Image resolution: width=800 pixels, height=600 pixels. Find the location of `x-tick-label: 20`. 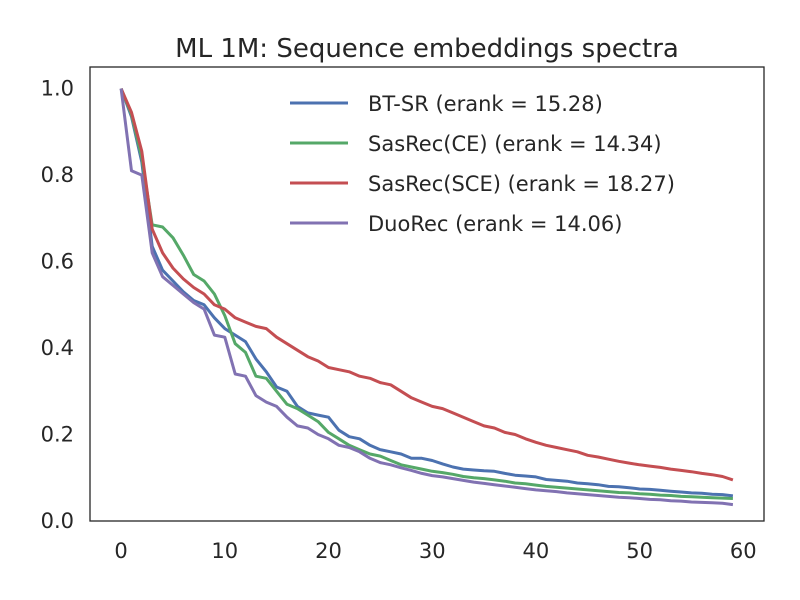

x-tick-label: 20 is located at coordinates (328, 551).